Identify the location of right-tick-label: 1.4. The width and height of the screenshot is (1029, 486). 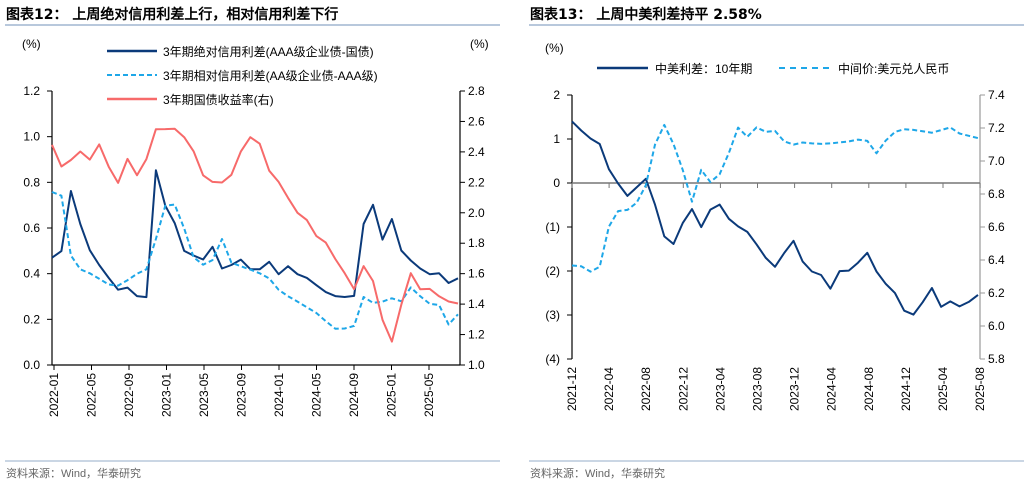
(476, 304).